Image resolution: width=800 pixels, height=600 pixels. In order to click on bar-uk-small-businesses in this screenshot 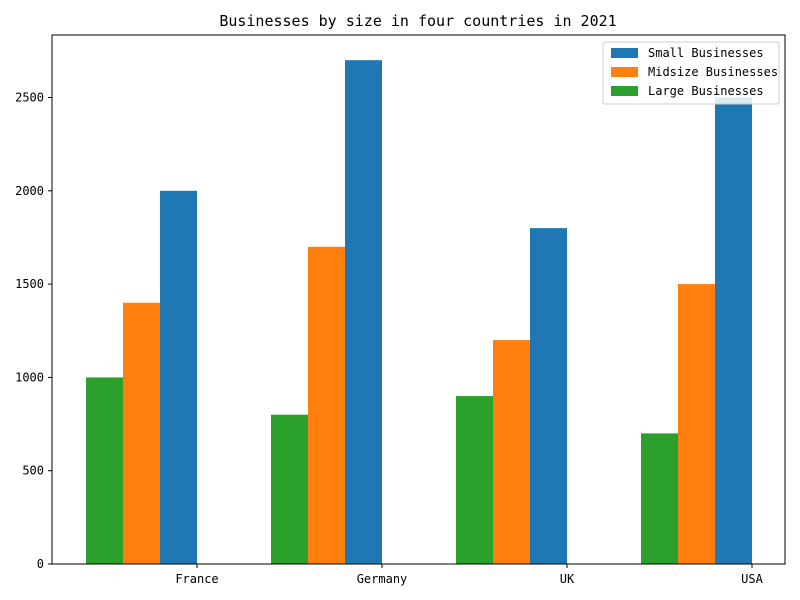, I will do `click(548, 396)`.